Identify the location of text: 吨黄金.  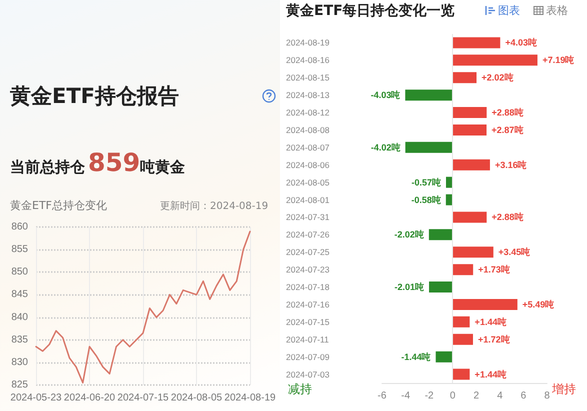
(162, 167).